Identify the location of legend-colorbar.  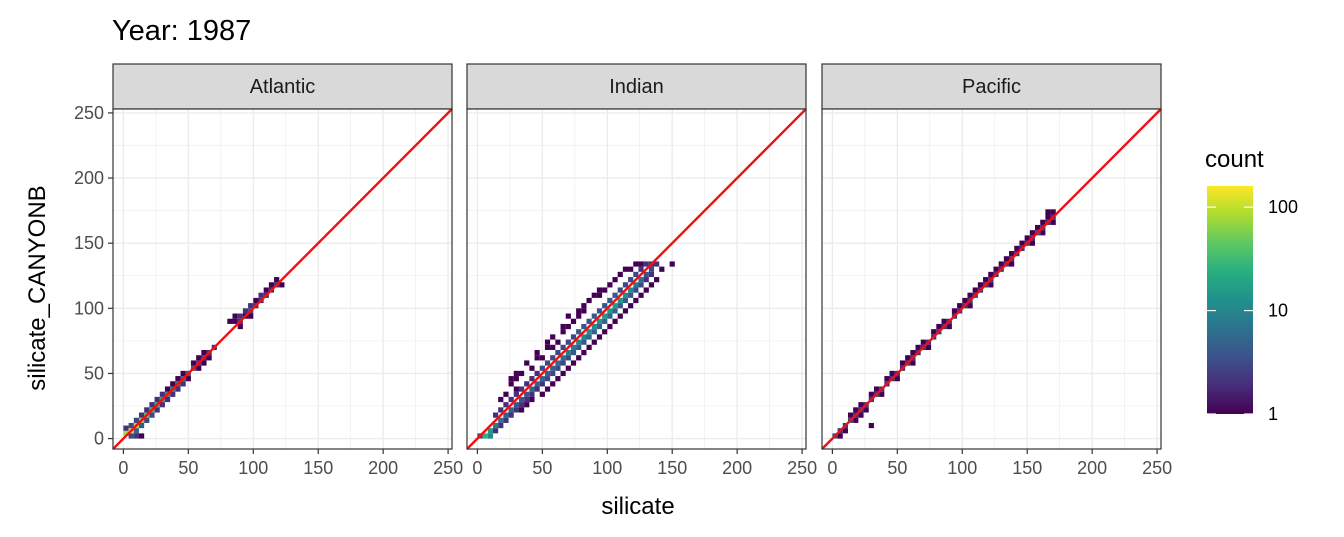
(1230, 300).